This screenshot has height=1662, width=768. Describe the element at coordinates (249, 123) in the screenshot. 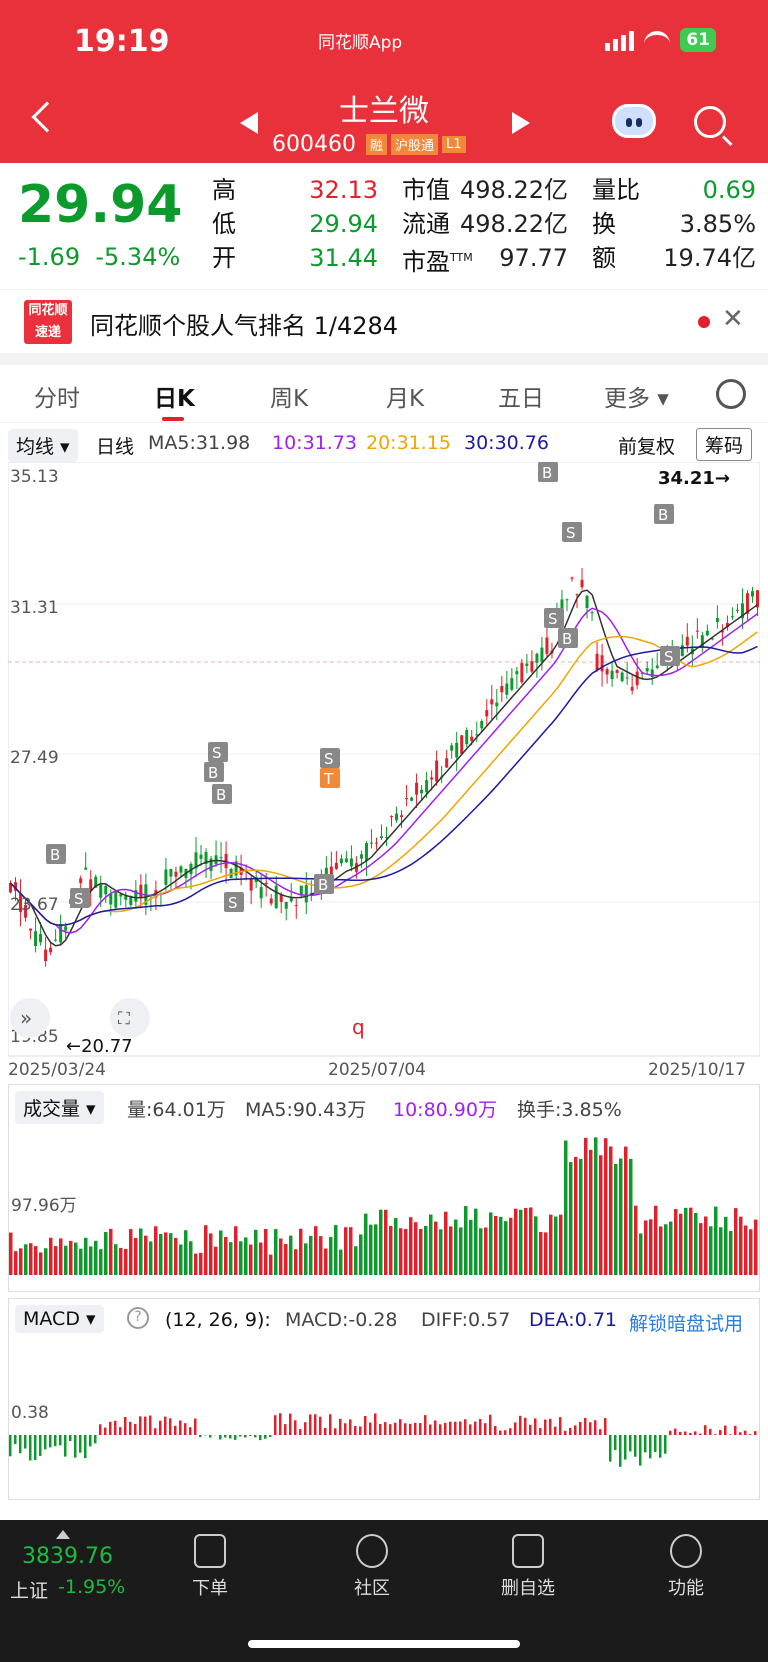

I see `prev-stock-icon` at that location.